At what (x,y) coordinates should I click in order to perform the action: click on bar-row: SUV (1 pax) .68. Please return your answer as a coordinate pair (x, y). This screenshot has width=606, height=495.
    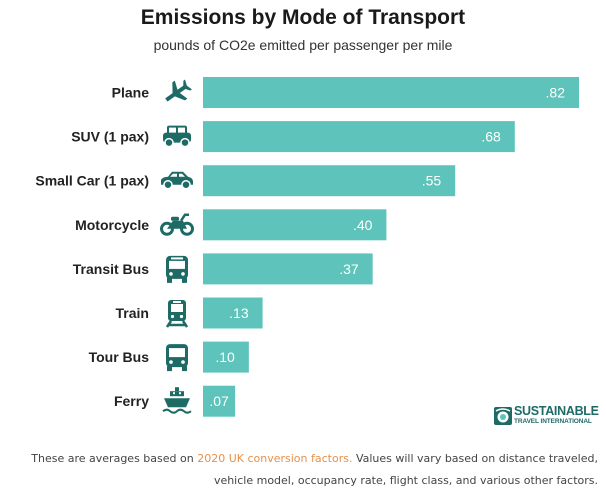
    Looking at the image, I should click on (293, 137).